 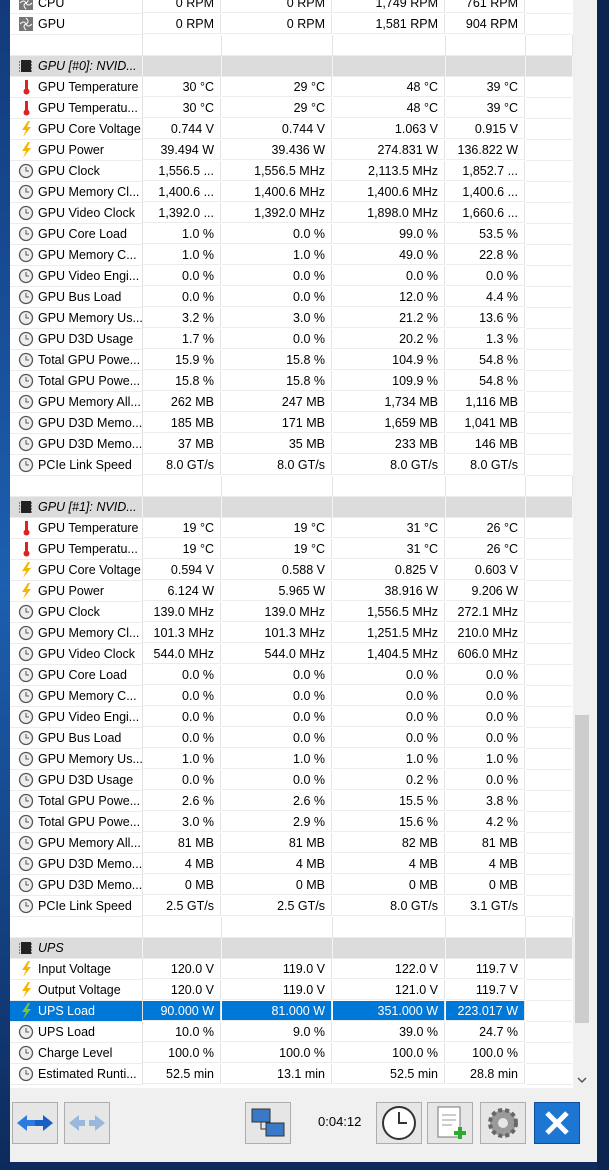 What do you see at coordinates (291, 675) in the screenshot?
I see `sensor-row: GPU Core Load 0.0 % 0.0 % 0.0 % 0.0 %` at bounding box center [291, 675].